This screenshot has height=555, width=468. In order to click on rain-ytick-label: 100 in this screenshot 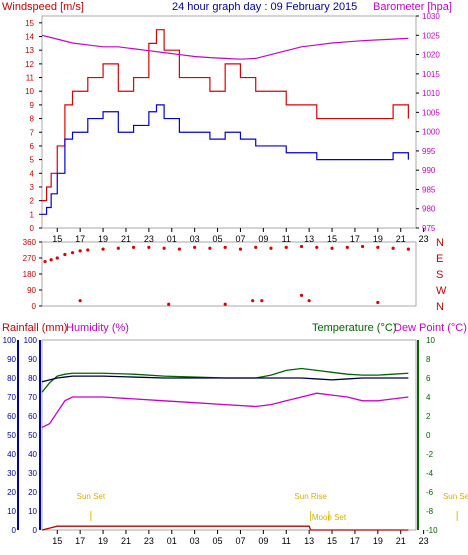, I will do `click(10, 340)`.